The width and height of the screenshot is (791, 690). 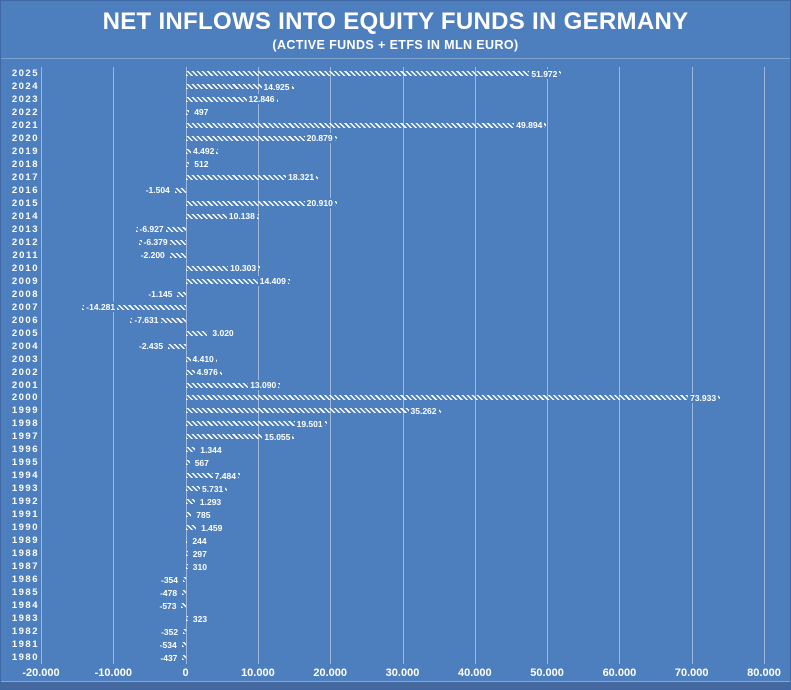 I want to click on y-axis-label: 1988, so click(x=25, y=554).